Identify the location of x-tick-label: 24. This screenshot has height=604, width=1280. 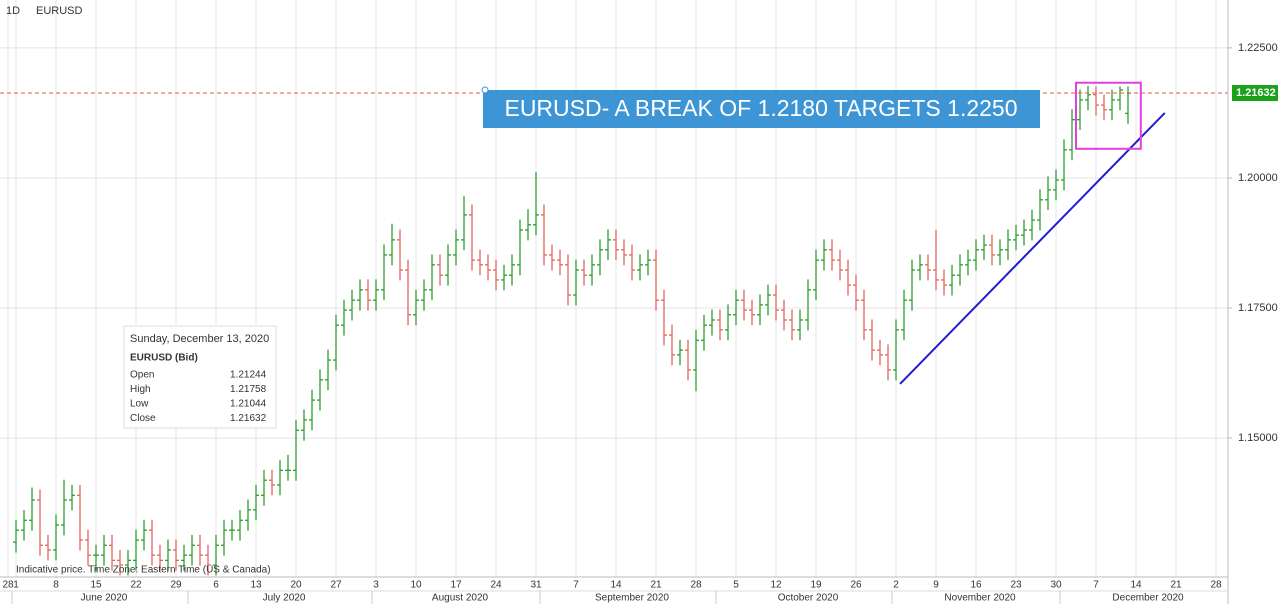
(496, 585).